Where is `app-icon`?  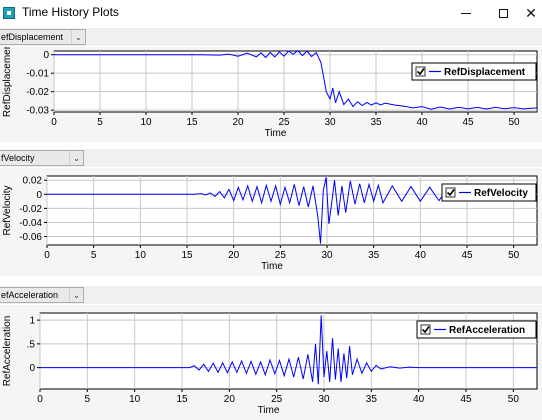 app-icon is located at coordinates (9, 13).